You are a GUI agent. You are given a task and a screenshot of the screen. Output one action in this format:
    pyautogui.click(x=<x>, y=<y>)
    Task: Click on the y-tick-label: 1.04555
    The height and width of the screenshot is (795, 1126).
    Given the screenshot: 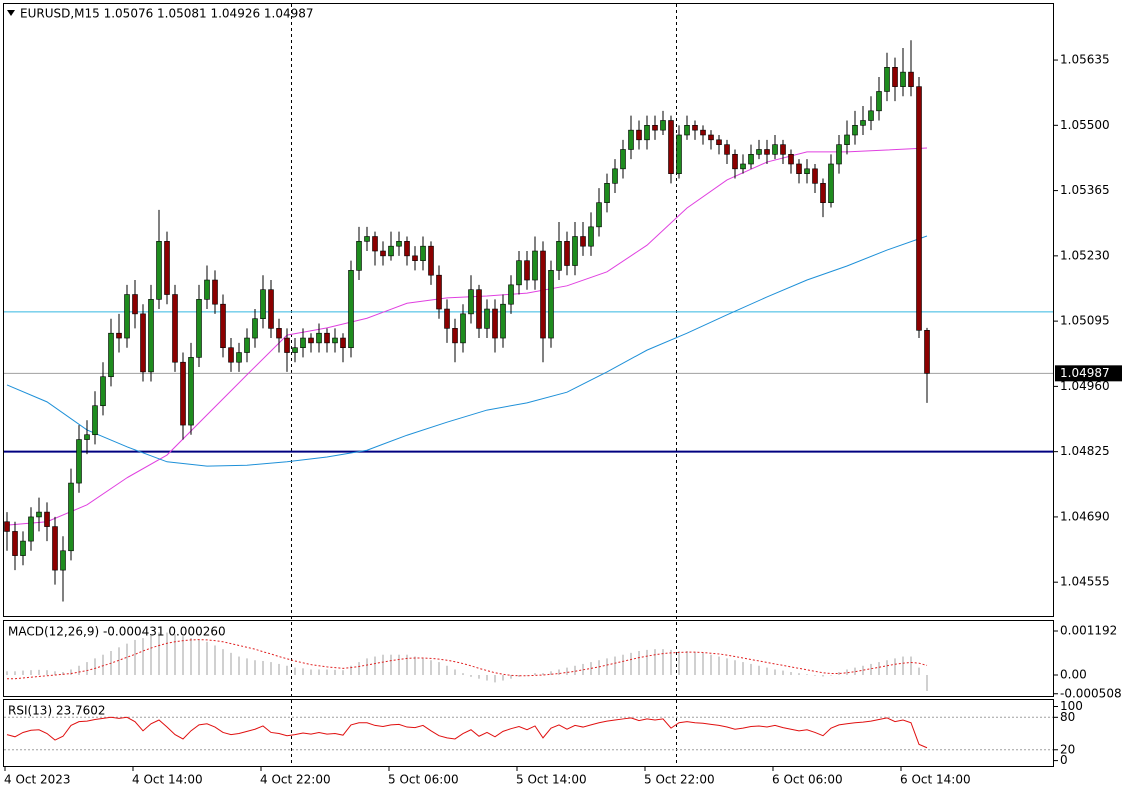 What is the action you would take?
    pyautogui.click(x=1085, y=582)
    